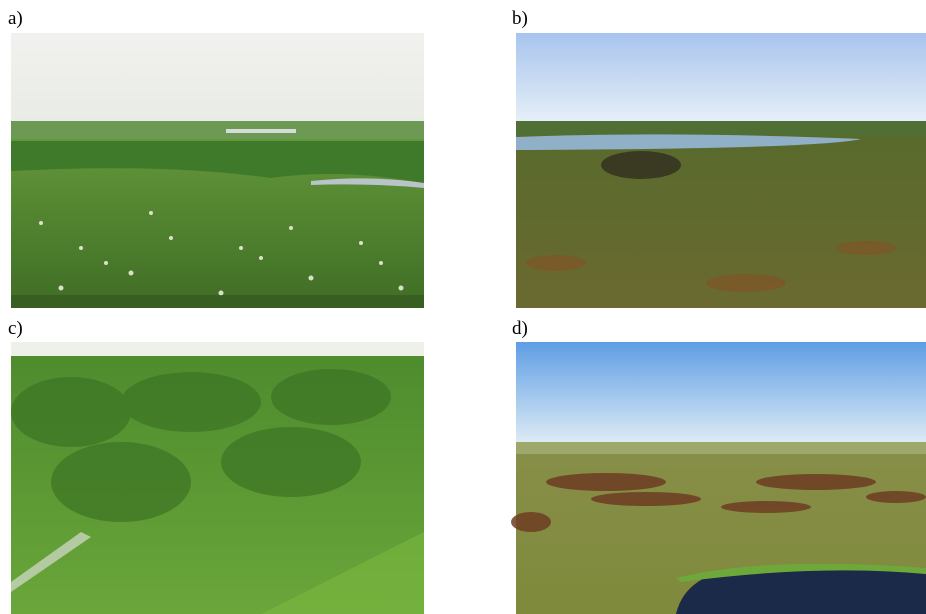 The image size is (926, 614). Describe the element at coordinates (520, 328) in the screenshot. I see `panel-label: d)` at that location.